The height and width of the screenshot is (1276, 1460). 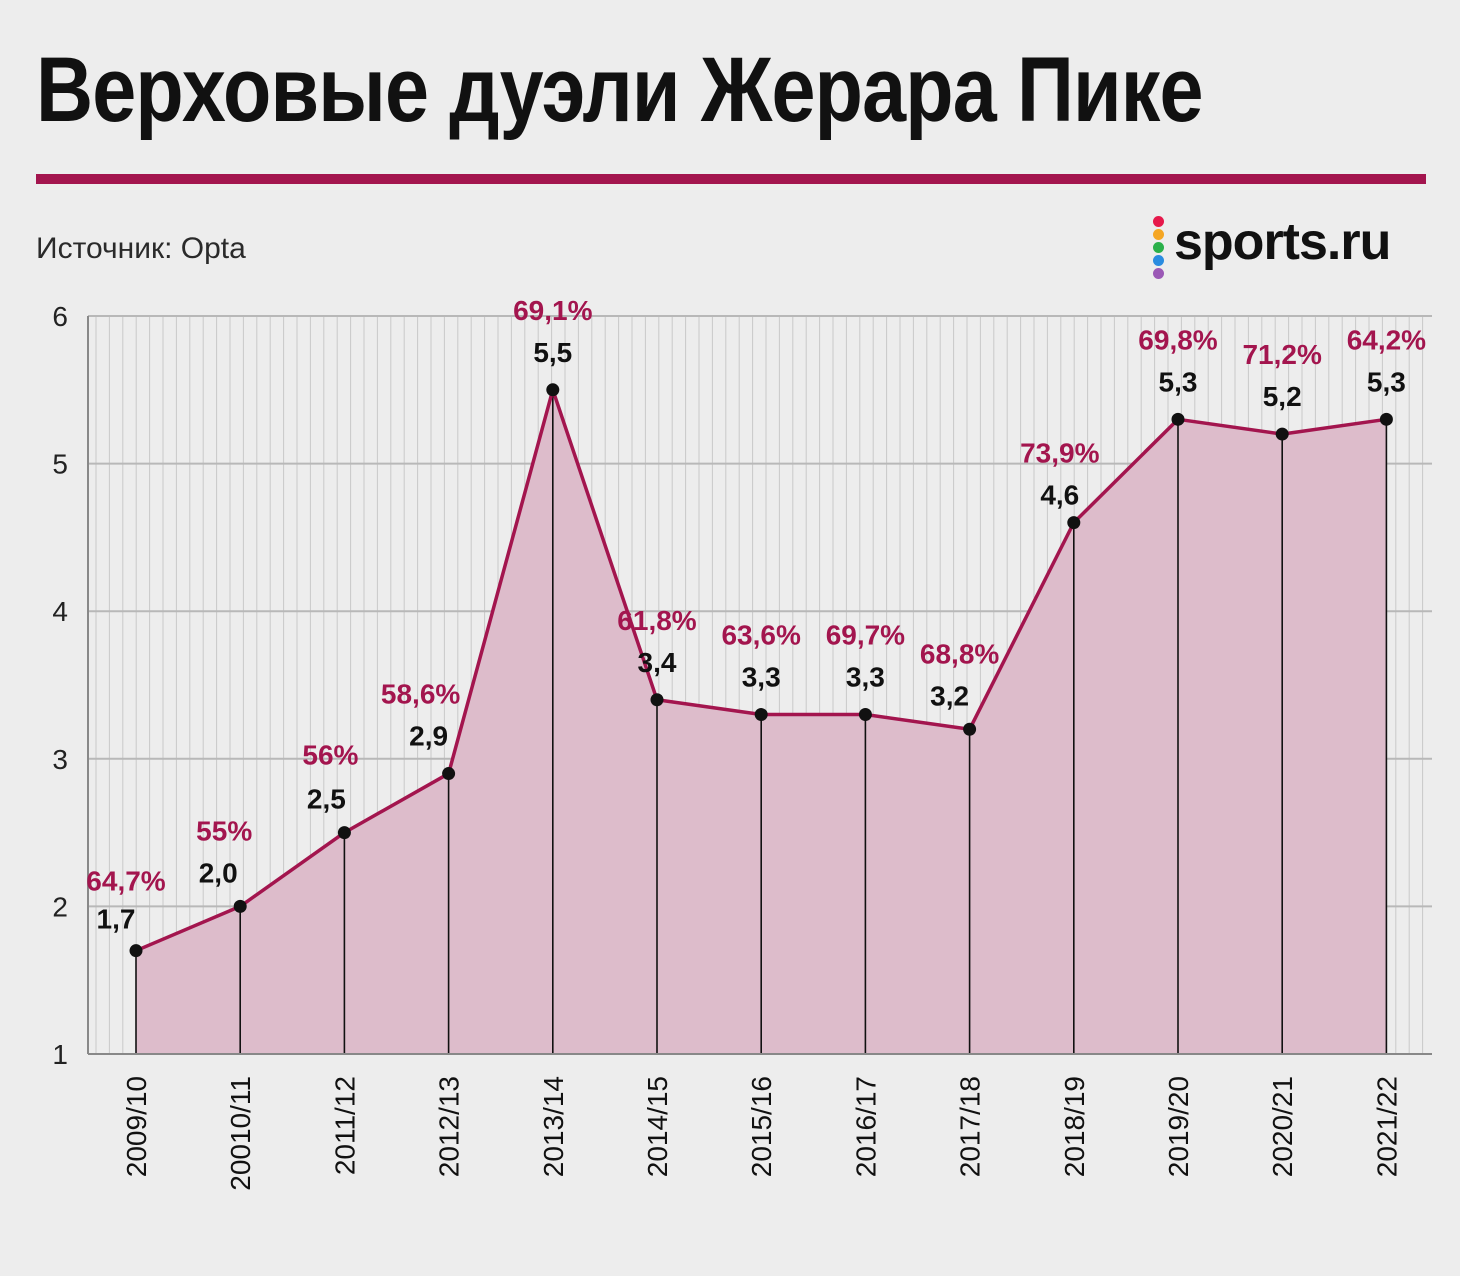 I want to click on x-tick-label: 2012/13, so click(x=449, y=1126).